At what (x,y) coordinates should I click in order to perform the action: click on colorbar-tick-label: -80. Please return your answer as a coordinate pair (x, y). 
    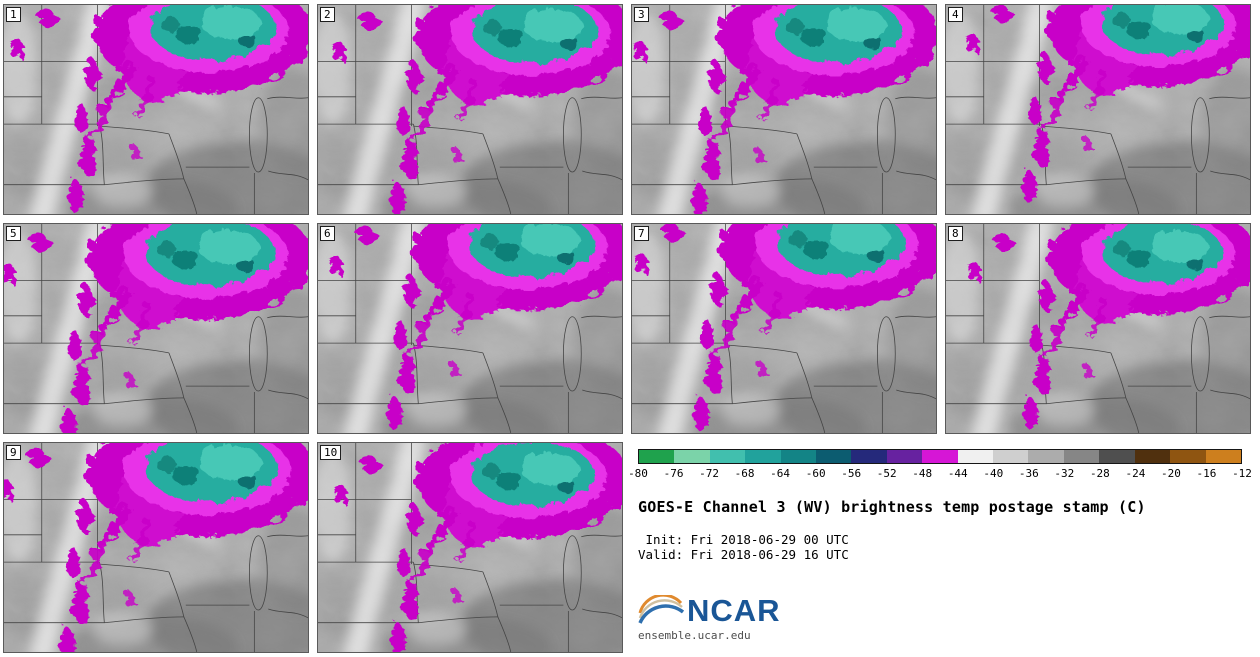
    Looking at the image, I should click on (638, 473).